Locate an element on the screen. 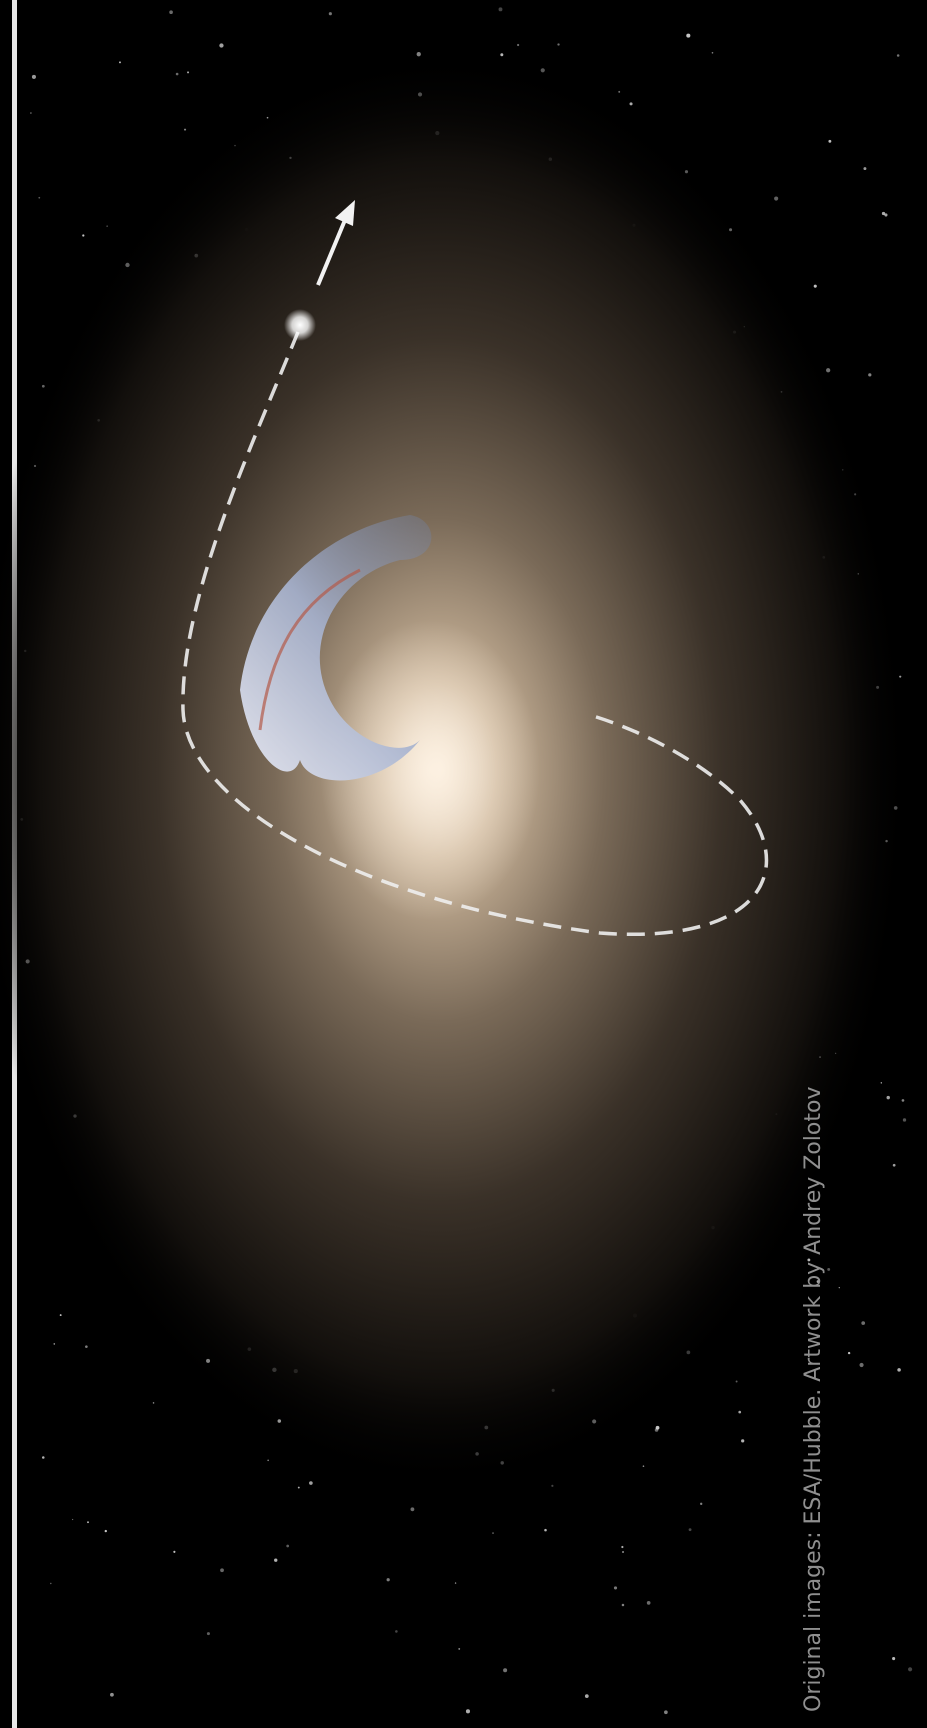 The width and height of the screenshot is (927, 1728). satellite is located at coordinates (300, 325).